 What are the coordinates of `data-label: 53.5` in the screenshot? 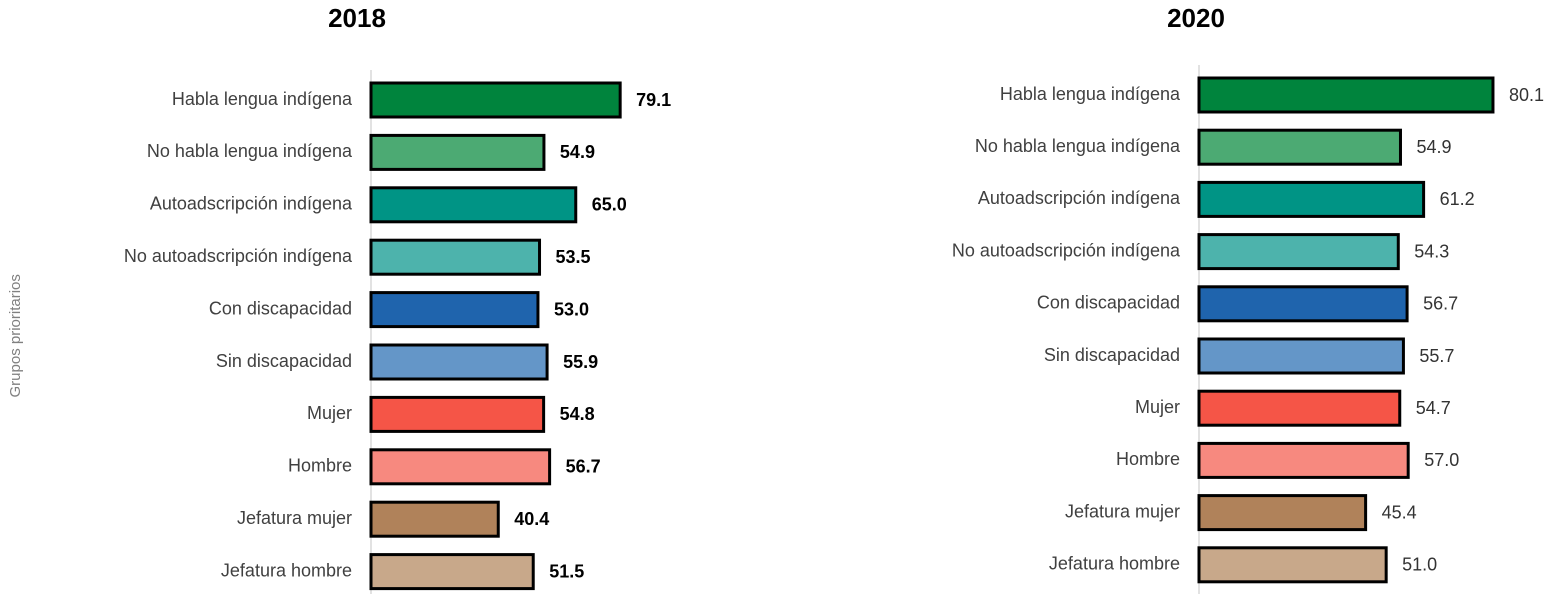 It's located at (573, 257).